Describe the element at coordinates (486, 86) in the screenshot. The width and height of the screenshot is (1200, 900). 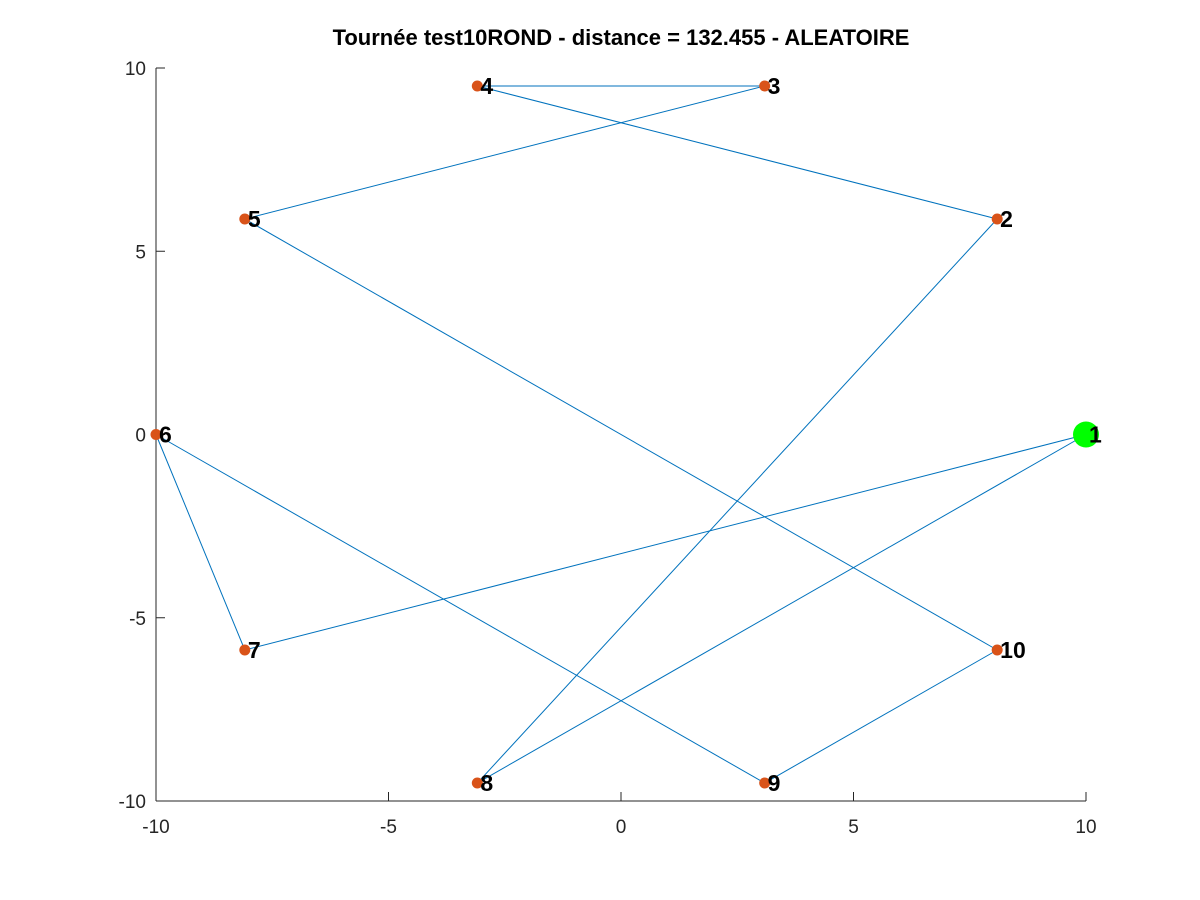
I see `city-point-label: 4` at that location.